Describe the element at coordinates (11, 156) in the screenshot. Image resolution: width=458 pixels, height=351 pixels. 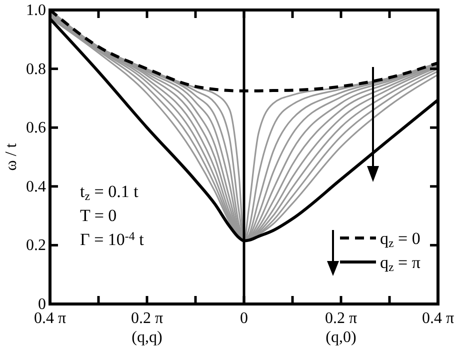
I see `y-axis-title: ω / t` at that location.